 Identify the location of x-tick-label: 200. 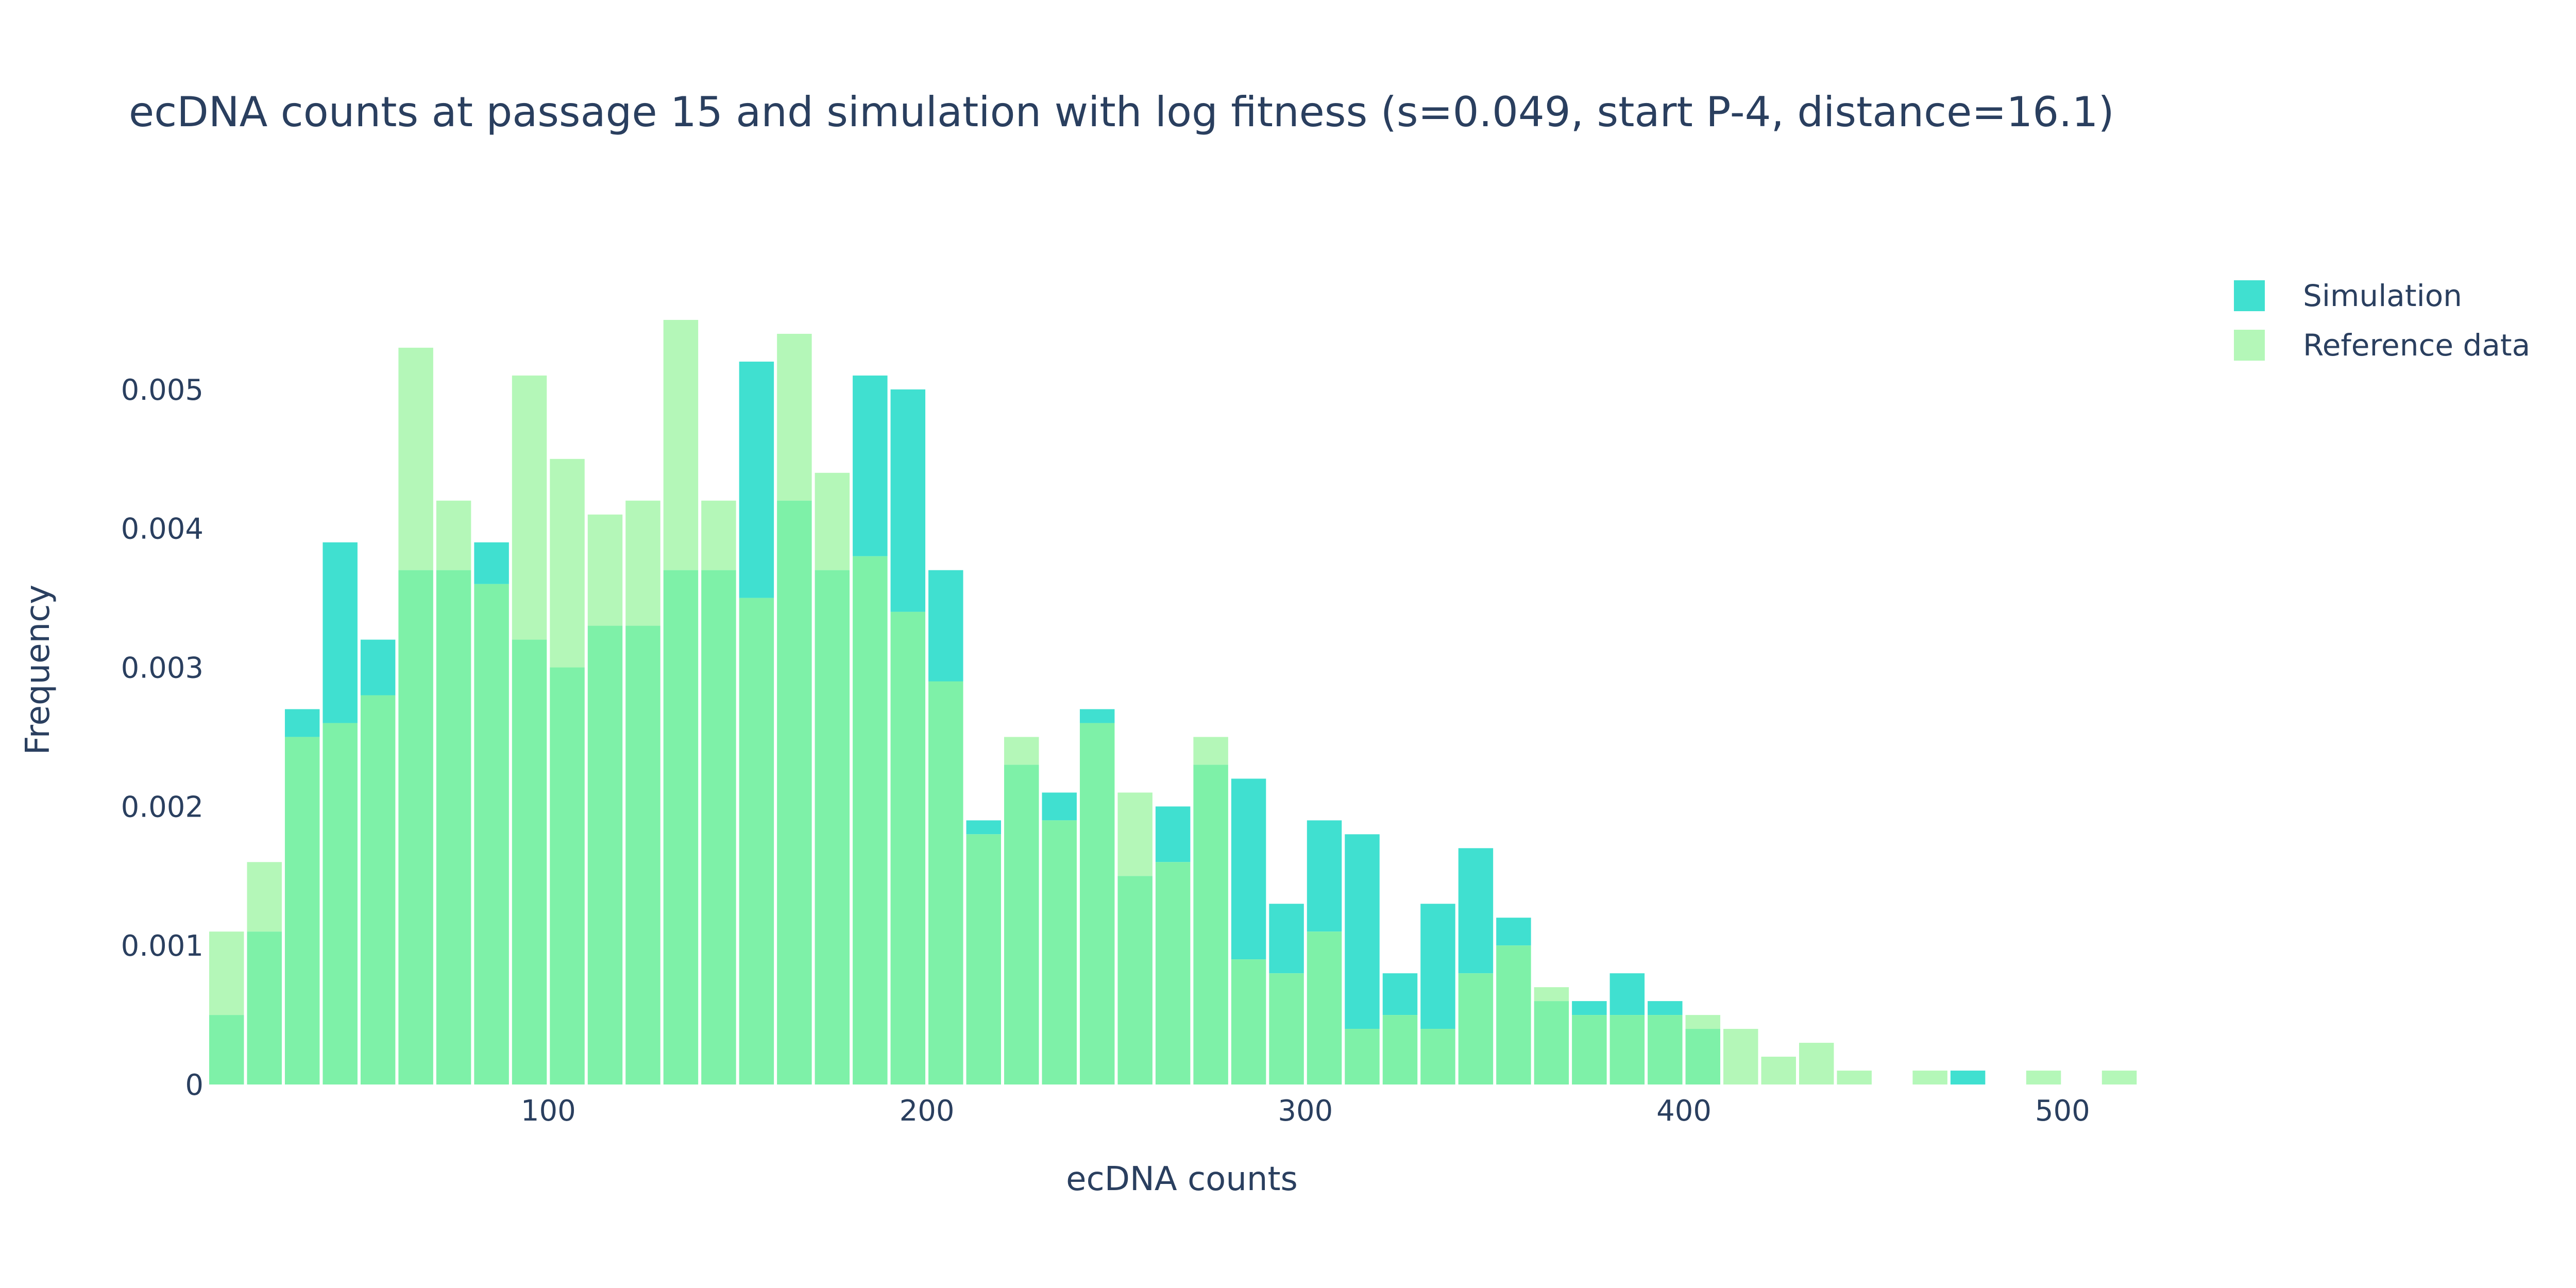
(927, 1111).